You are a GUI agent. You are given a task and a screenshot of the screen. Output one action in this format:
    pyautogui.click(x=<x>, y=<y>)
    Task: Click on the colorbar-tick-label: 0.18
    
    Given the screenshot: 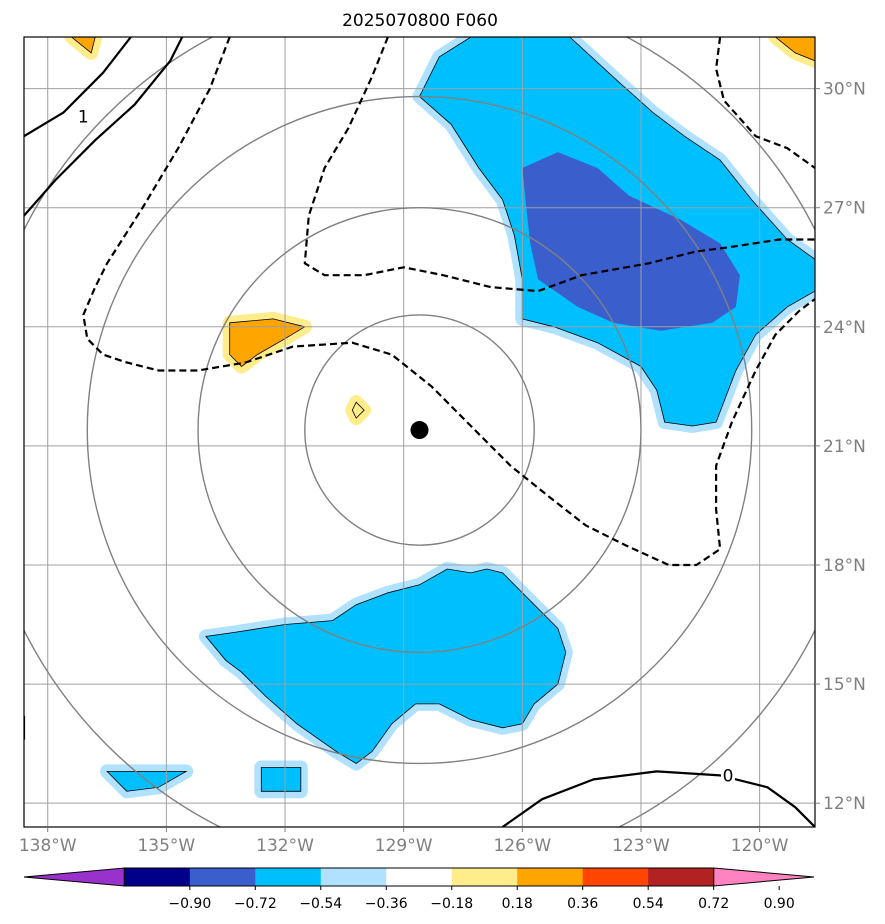 What is the action you would take?
    pyautogui.click(x=517, y=904)
    